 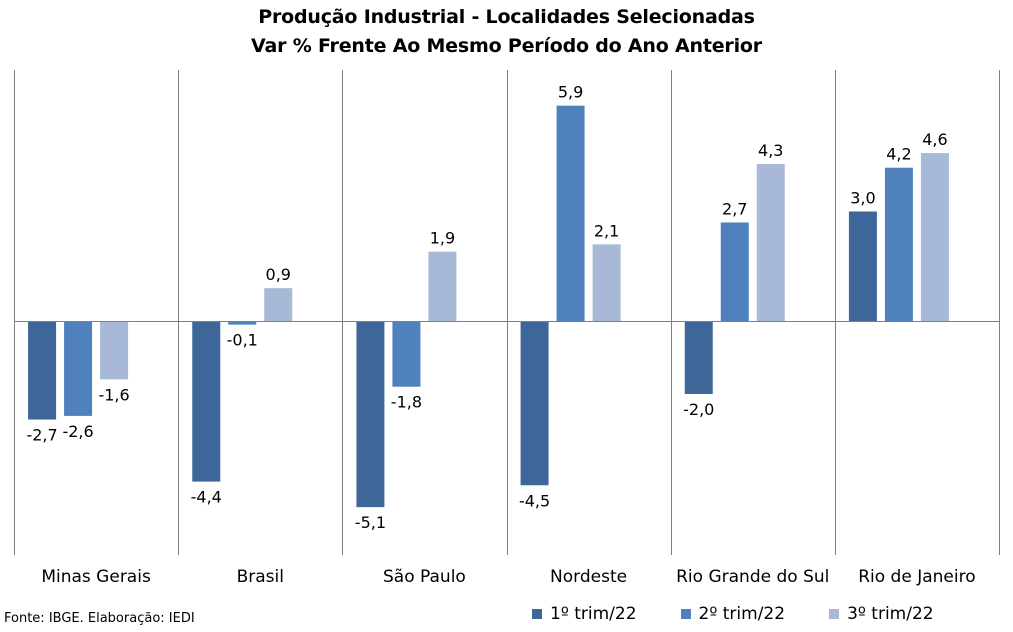 I want to click on category-label: Rio de Janeiro, so click(x=916, y=577).